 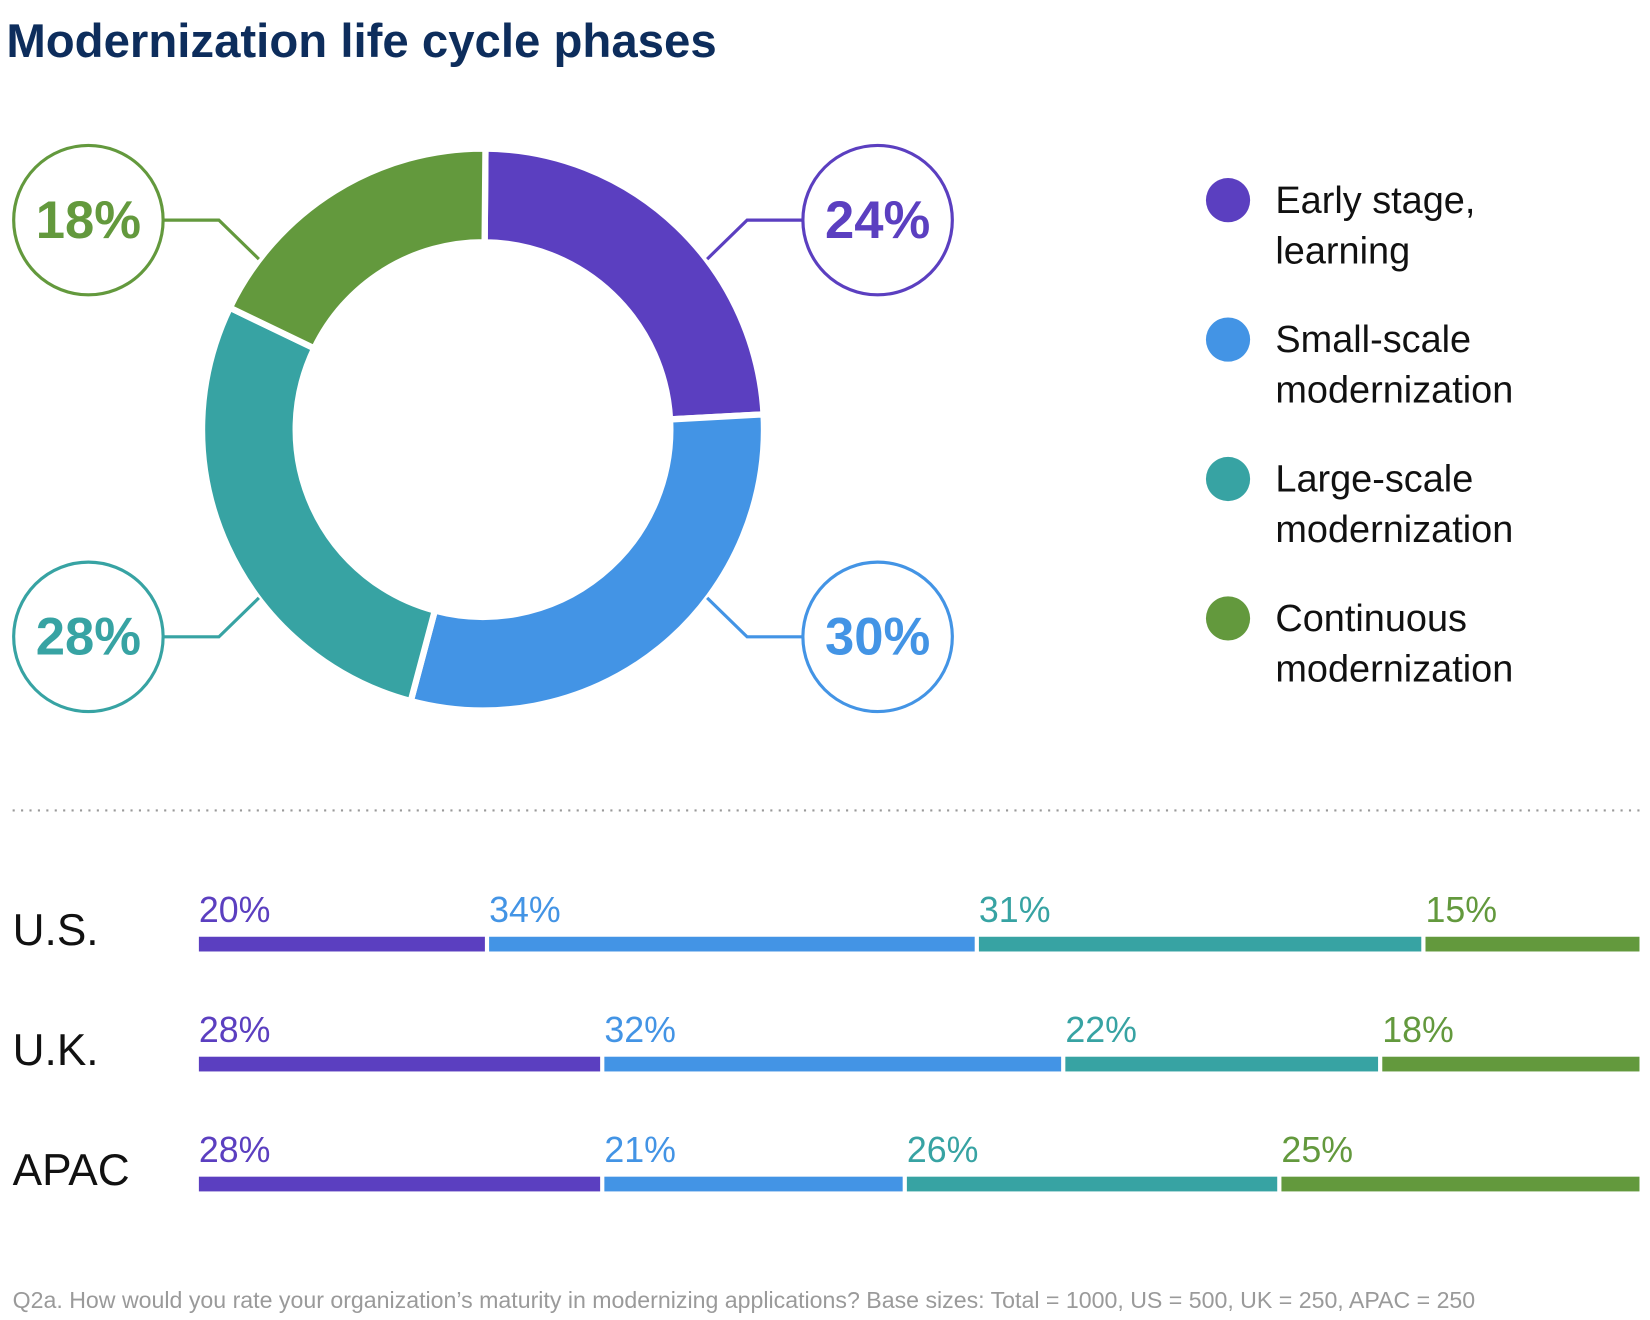 I want to click on slice-label: 28%, so click(x=88, y=637).